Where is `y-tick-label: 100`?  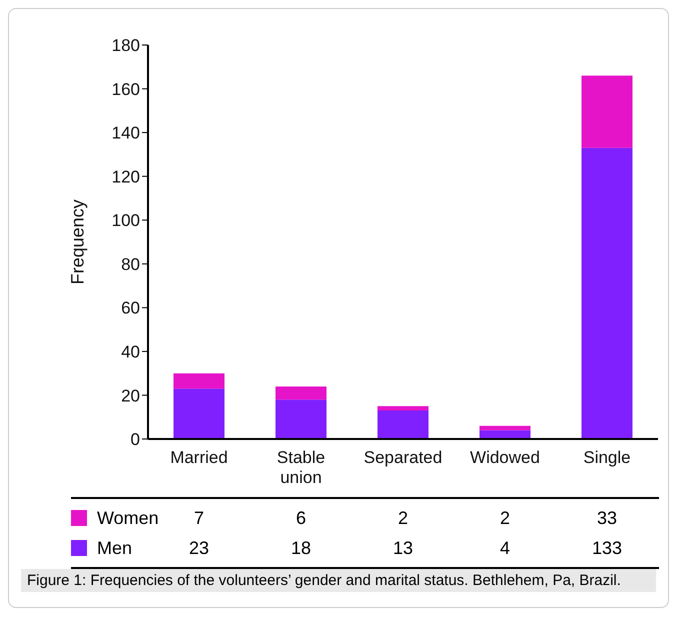
y-tick-label: 100 is located at coordinates (126, 220).